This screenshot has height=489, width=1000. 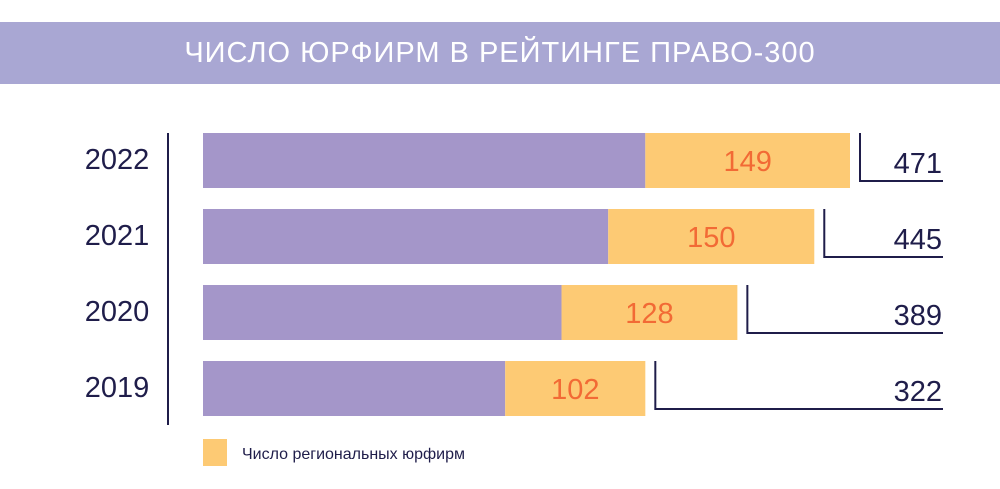 What do you see at coordinates (215, 452) in the screenshot?
I see `legend-swatch-regional` at bounding box center [215, 452].